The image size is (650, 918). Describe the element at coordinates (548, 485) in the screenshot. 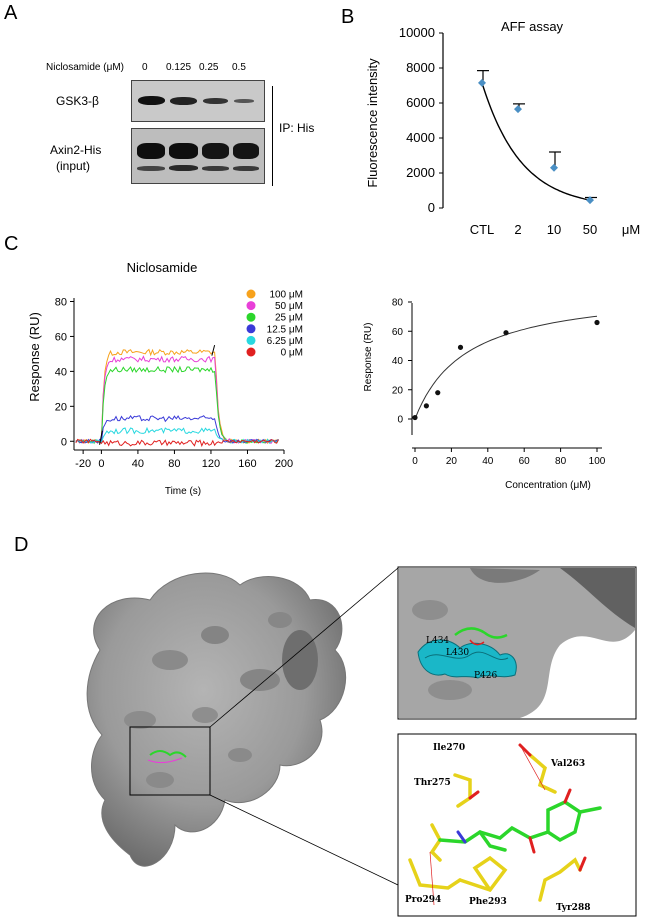

I see `binding-x-label: Concentration (μM)` at that location.